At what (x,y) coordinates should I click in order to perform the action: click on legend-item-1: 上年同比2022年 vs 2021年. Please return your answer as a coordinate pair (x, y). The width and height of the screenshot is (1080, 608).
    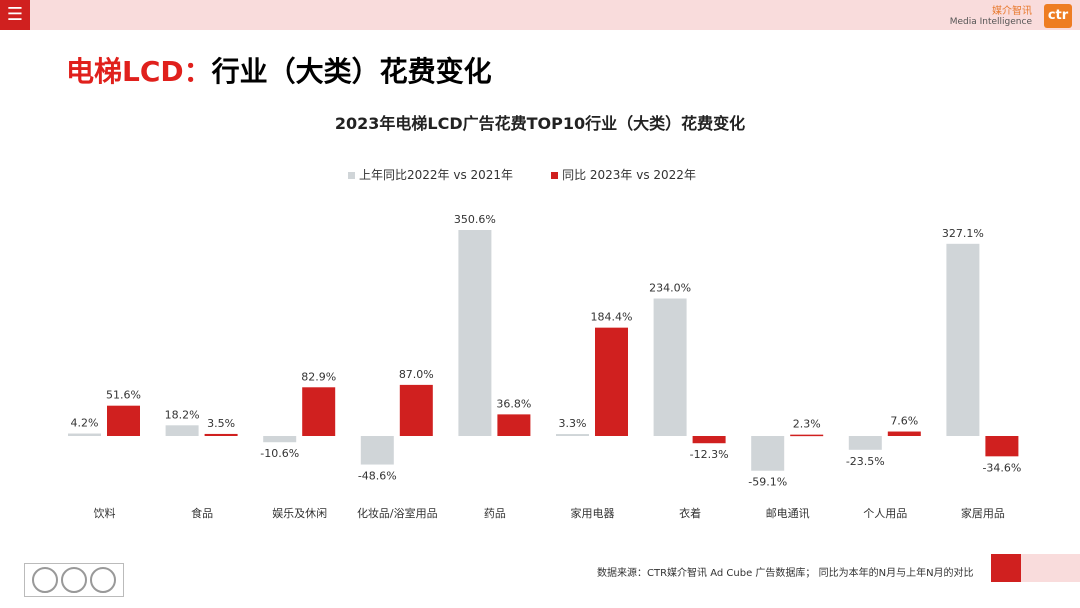
    Looking at the image, I should click on (430, 174).